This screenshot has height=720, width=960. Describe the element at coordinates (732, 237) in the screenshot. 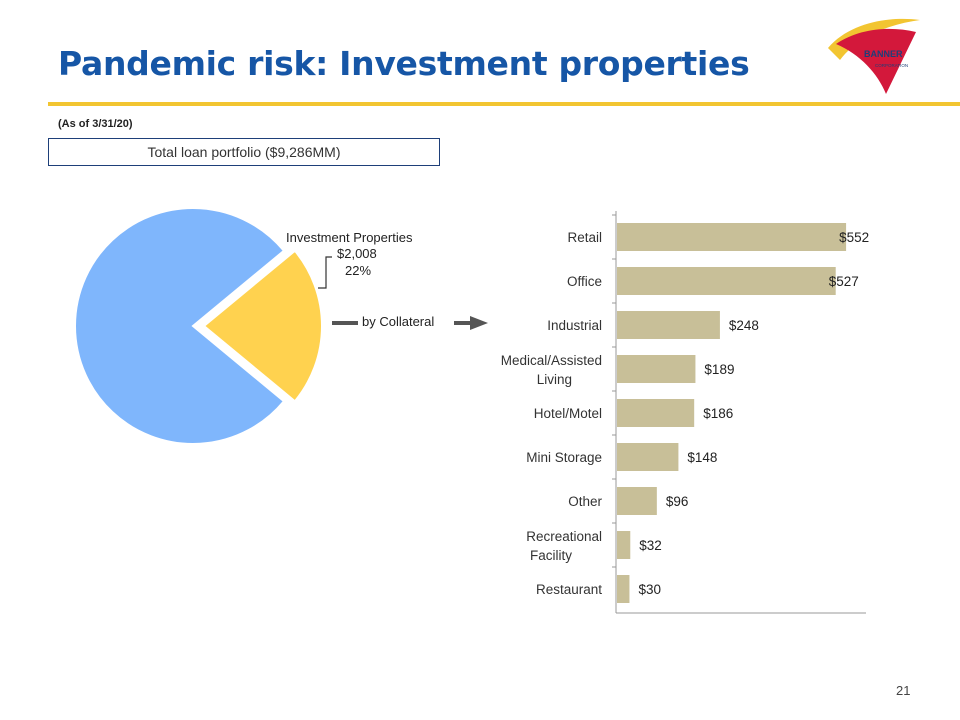

I see `bar-retail` at that location.